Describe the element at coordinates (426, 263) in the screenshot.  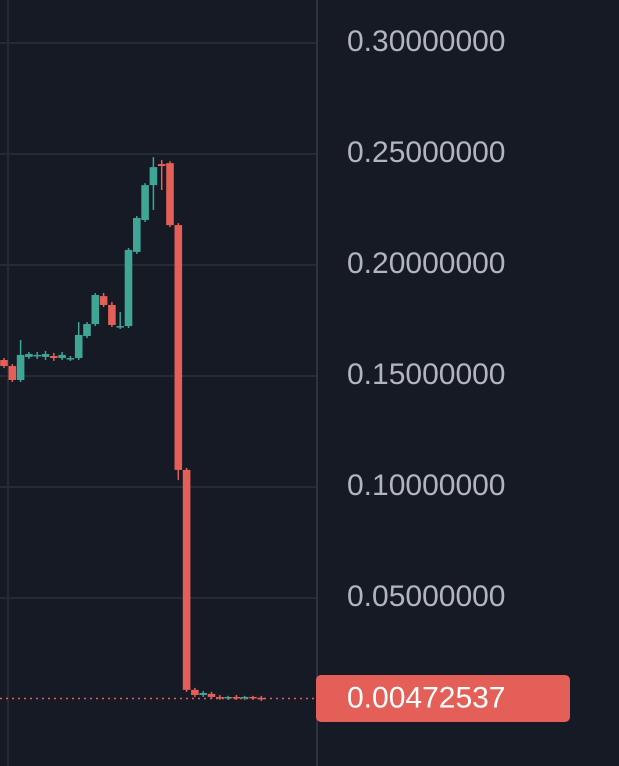
I see `y-tick-label: 0.20000000` at that location.